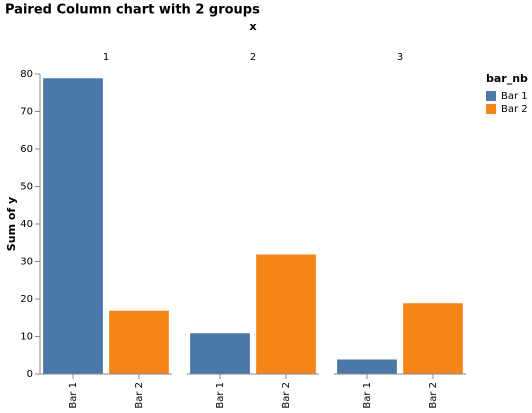  I want to click on y-tick-label: 60, so click(26, 149).